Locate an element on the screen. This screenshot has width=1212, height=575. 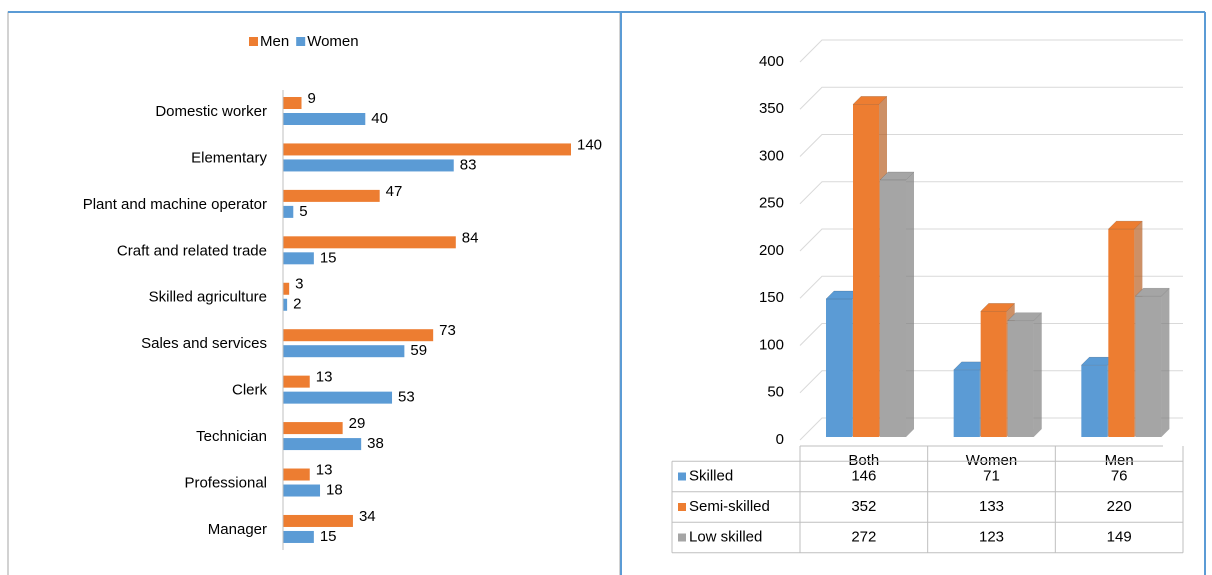
data-label: 38 is located at coordinates (375, 443).